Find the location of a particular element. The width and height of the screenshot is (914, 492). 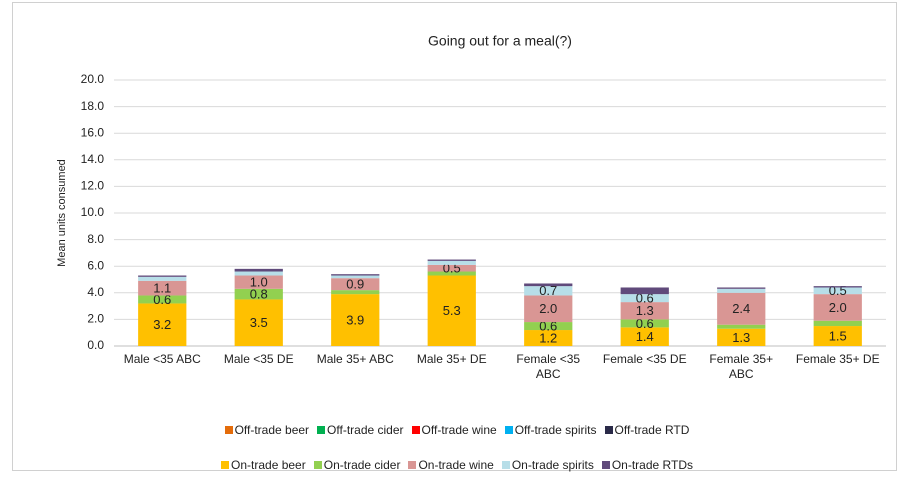

data-label: 5.3 is located at coordinates (452, 310).